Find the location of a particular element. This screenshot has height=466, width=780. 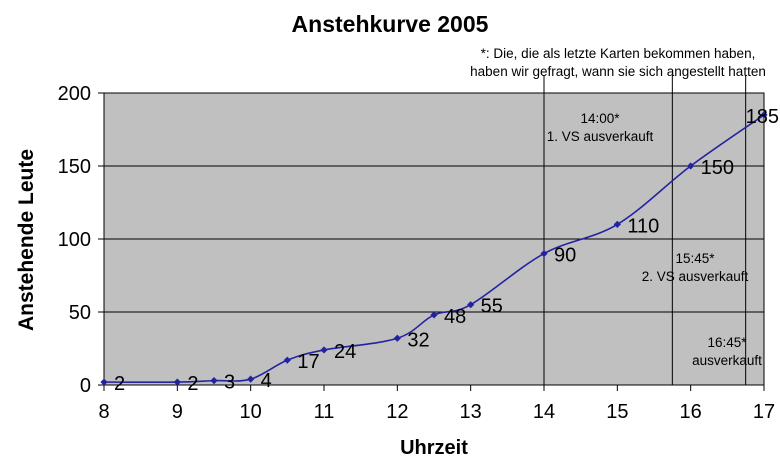

data-point-label: 48 is located at coordinates (455, 317).